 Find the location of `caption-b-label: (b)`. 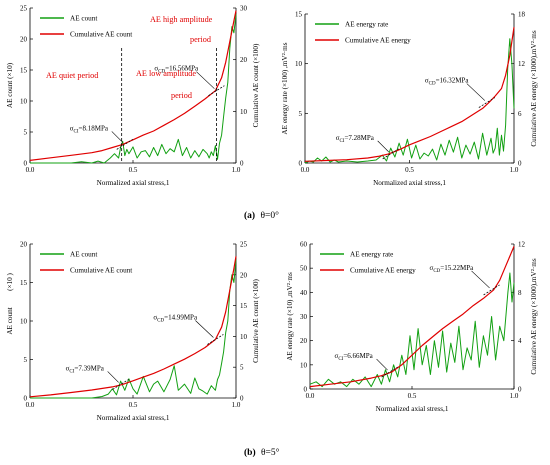

caption-b-label: (b) is located at coordinates (250, 452).